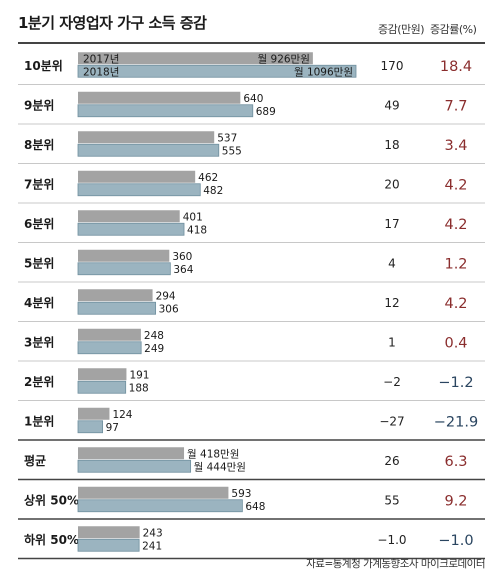 The image size is (499, 584). Describe the element at coordinates (154, 336) in the screenshot. I see `data-label-2017: 248` at that location.